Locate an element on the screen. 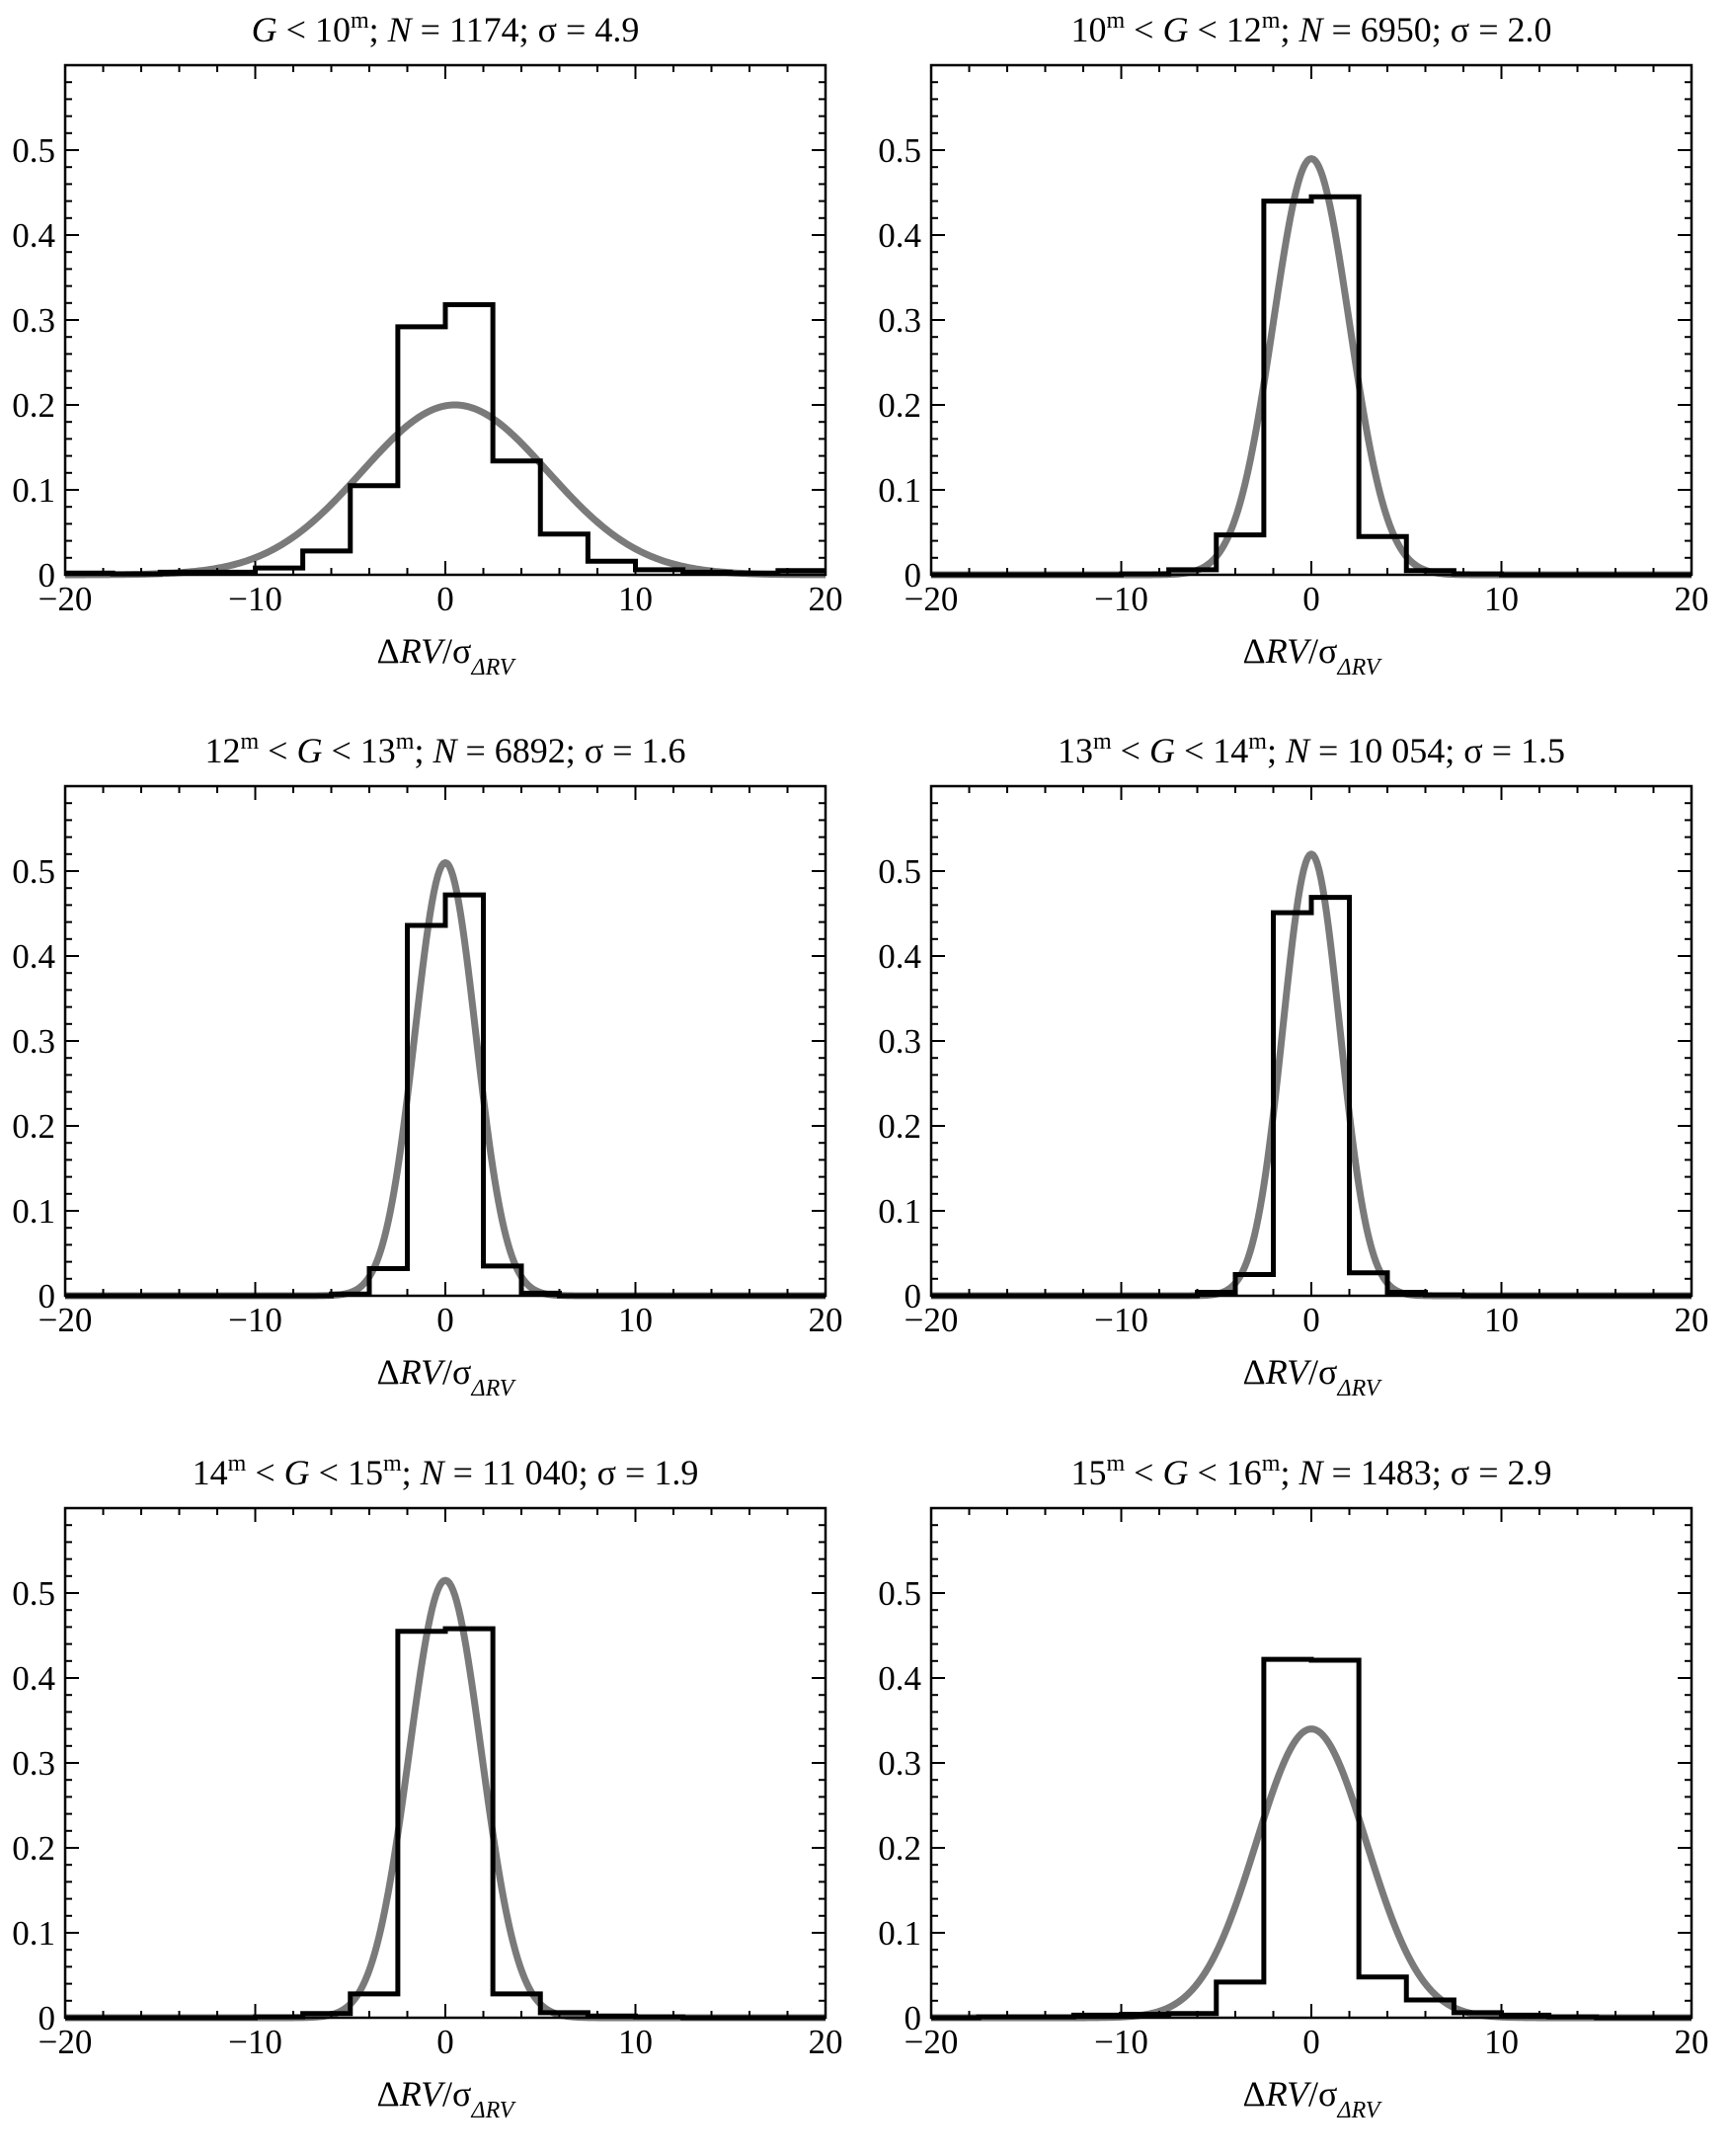  panel-title: 14m < G < 15m; N = 11 040; σ = 1.9 is located at coordinates (446, 1472).